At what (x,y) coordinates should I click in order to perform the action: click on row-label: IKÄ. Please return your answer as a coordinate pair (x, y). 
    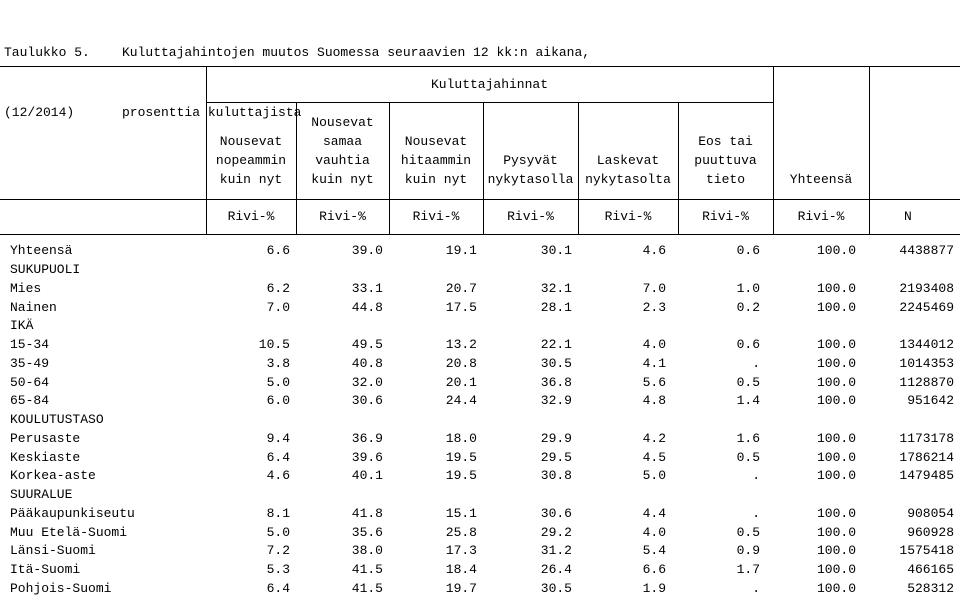
    Looking at the image, I should click on (22, 326).